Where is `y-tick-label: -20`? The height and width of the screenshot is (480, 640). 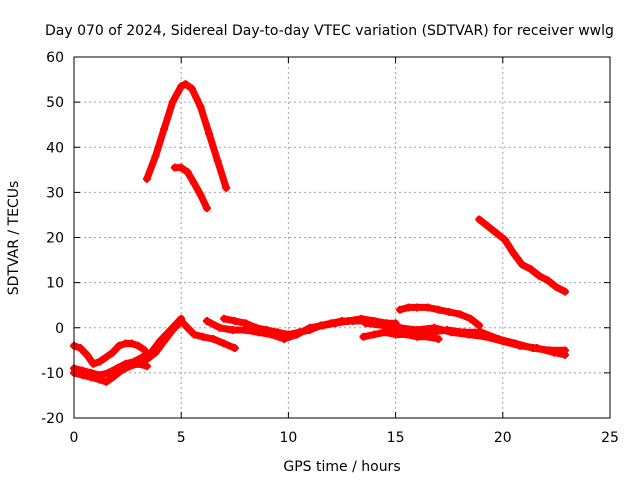
y-tick-label: -20 is located at coordinates (52, 419).